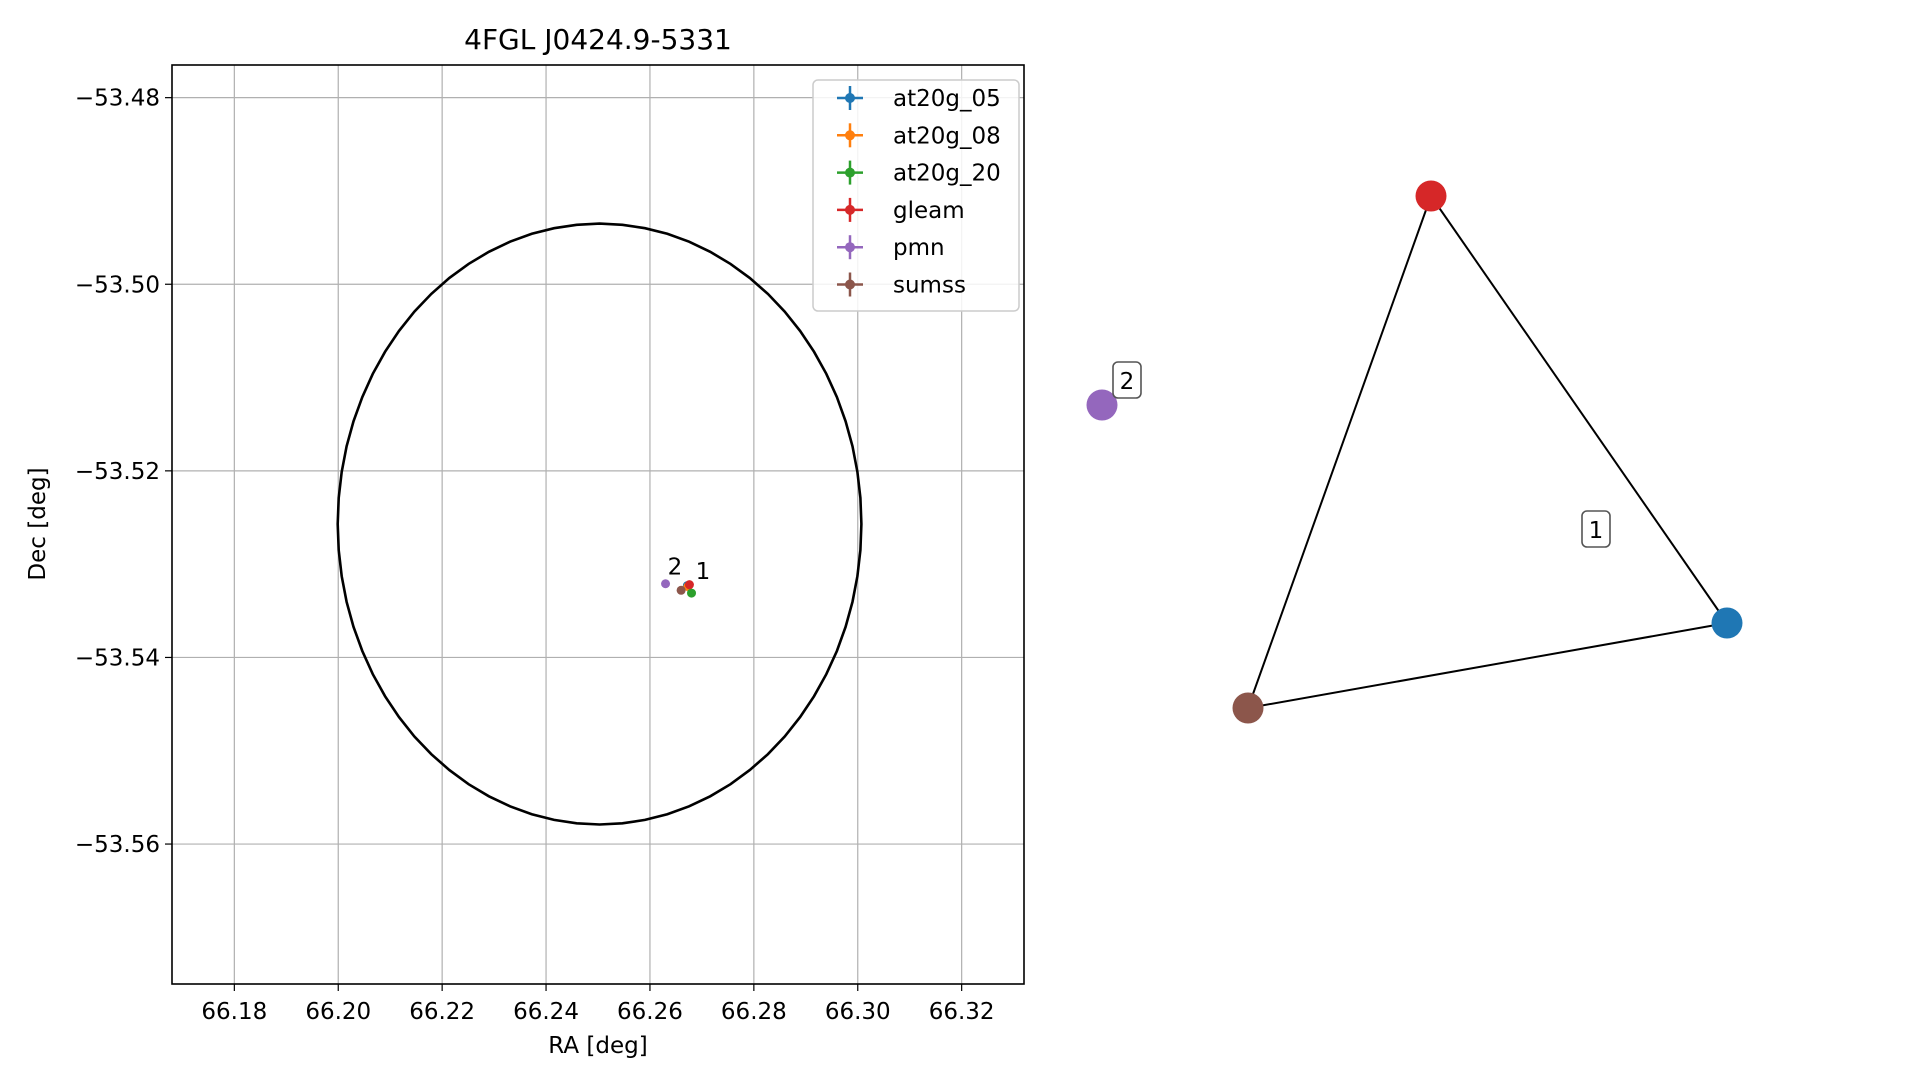 The height and width of the screenshot is (1080, 1919). What do you see at coordinates (675, 567) in the screenshot?
I see `point-annotation: 2` at bounding box center [675, 567].